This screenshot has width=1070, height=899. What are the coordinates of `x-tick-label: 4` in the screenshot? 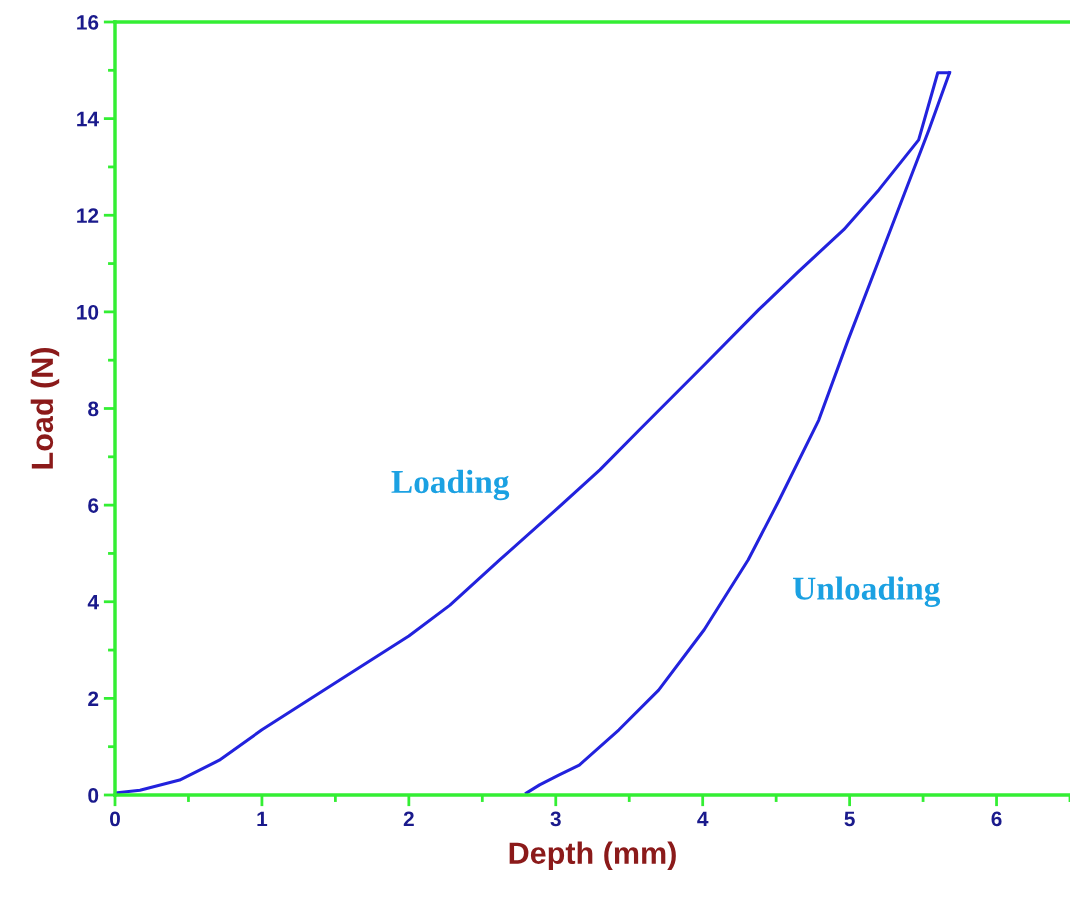 It's located at (703, 819).